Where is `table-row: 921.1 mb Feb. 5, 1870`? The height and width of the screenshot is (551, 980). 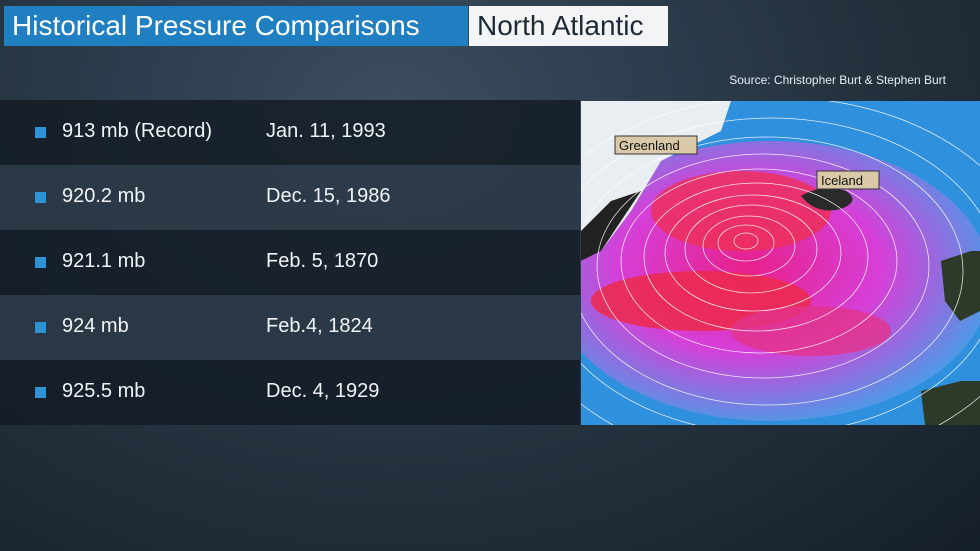
table-row: 921.1 mb Feb. 5, 1870 is located at coordinates (290, 262).